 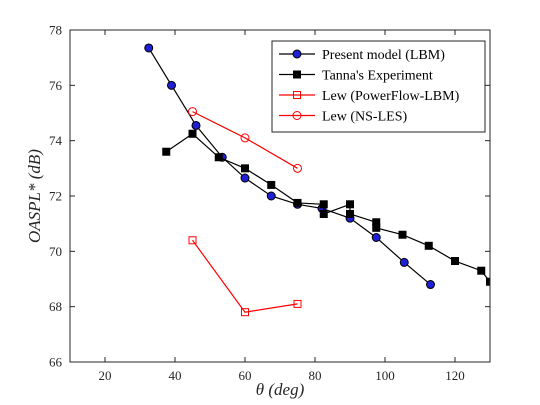 What do you see at coordinates (55, 30) in the screenshot?
I see `y-tick-label: 78` at bounding box center [55, 30].